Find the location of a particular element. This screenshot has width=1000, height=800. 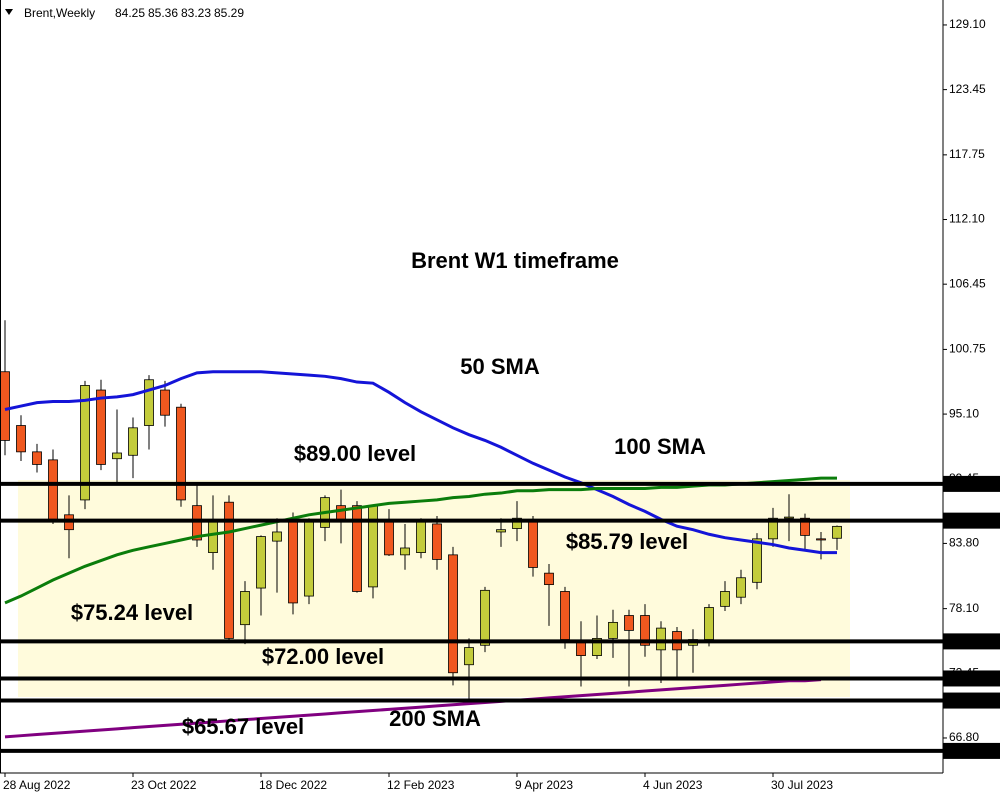

header-low: 83.23 is located at coordinates (196, 13).